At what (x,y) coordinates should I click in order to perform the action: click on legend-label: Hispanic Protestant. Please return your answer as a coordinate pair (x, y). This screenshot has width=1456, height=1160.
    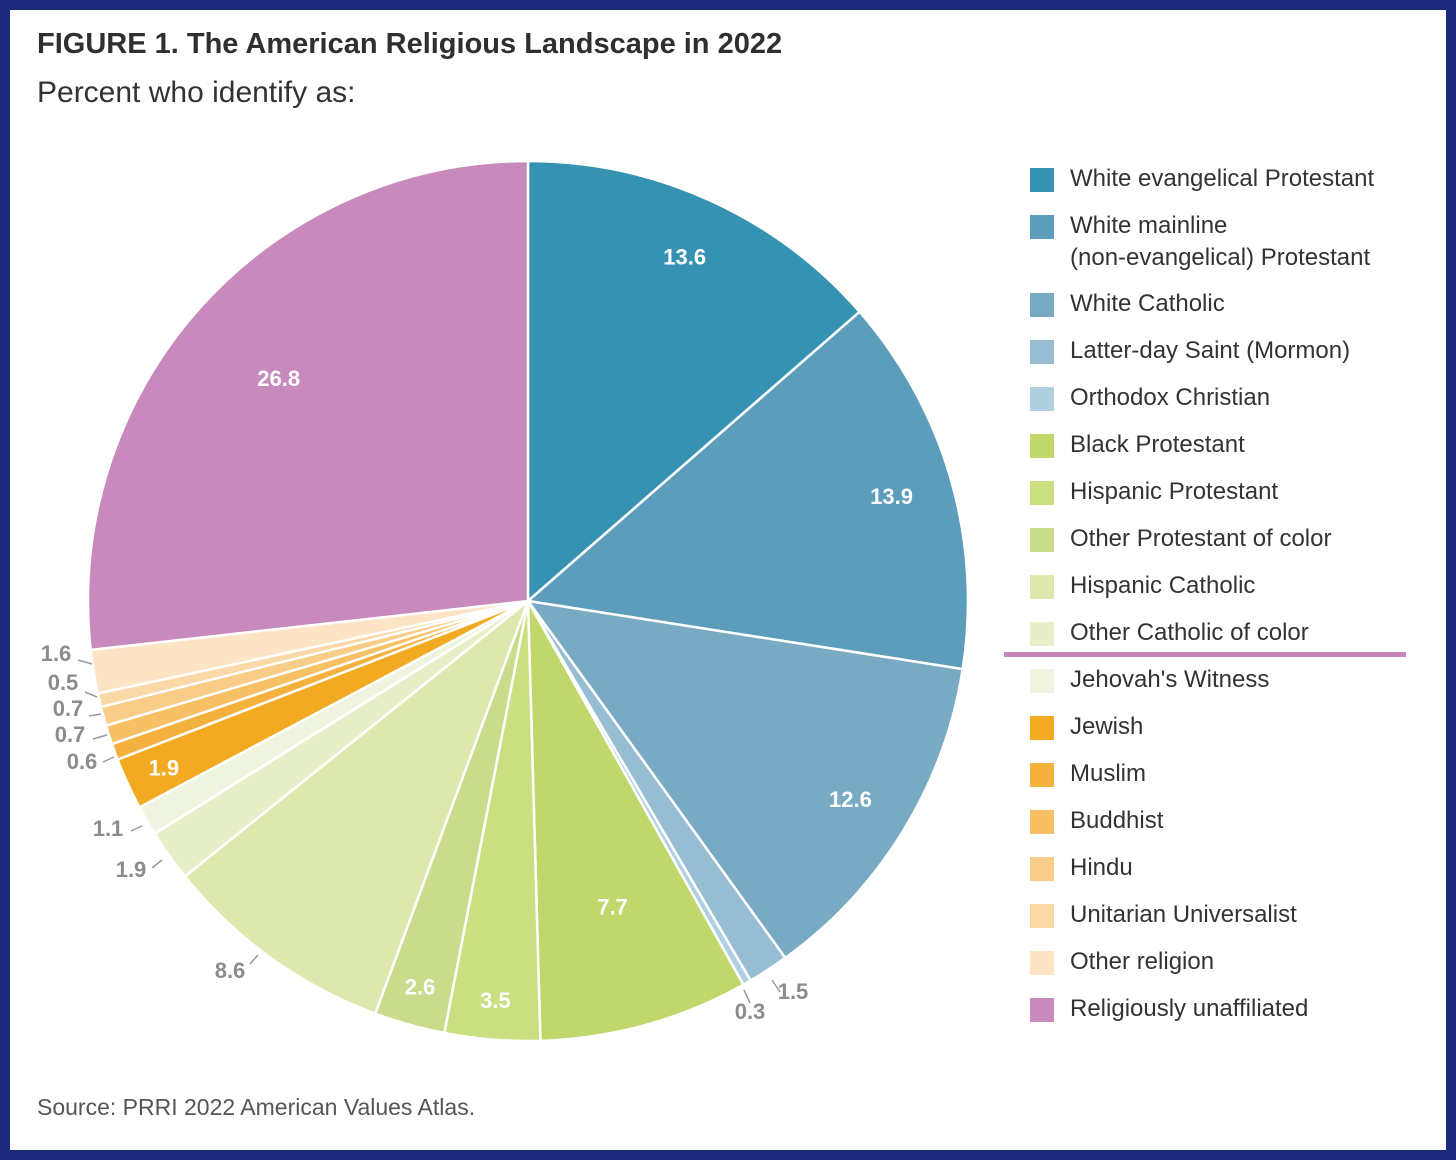
    Looking at the image, I should click on (1174, 491).